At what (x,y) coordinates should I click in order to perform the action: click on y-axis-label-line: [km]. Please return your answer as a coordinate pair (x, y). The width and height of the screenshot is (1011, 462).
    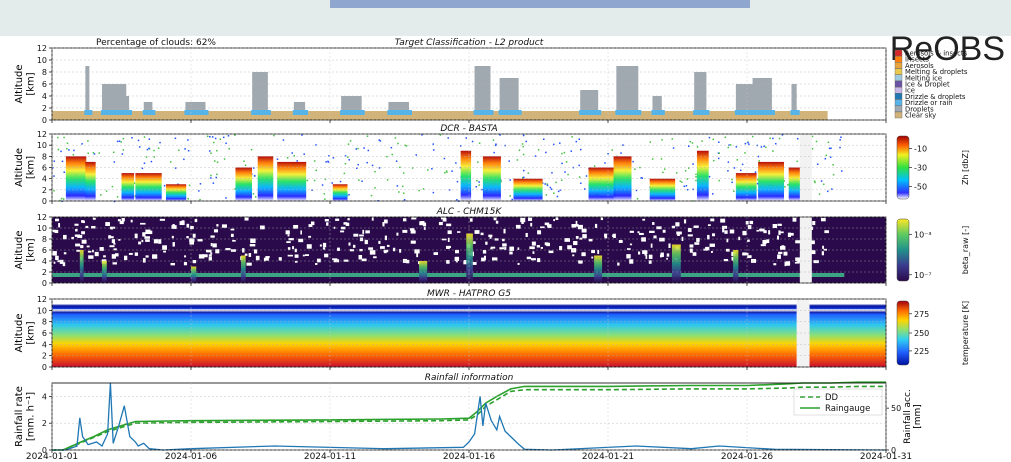
    Looking at the image, I should click on (31, 332).